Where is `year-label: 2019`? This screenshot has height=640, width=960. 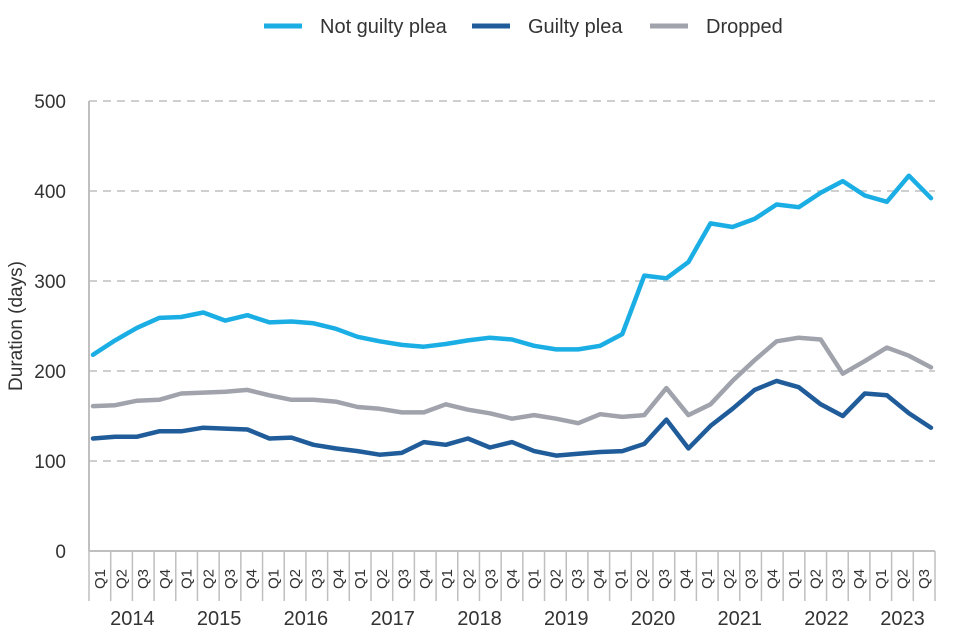 year-label: 2019 is located at coordinates (566, 619).